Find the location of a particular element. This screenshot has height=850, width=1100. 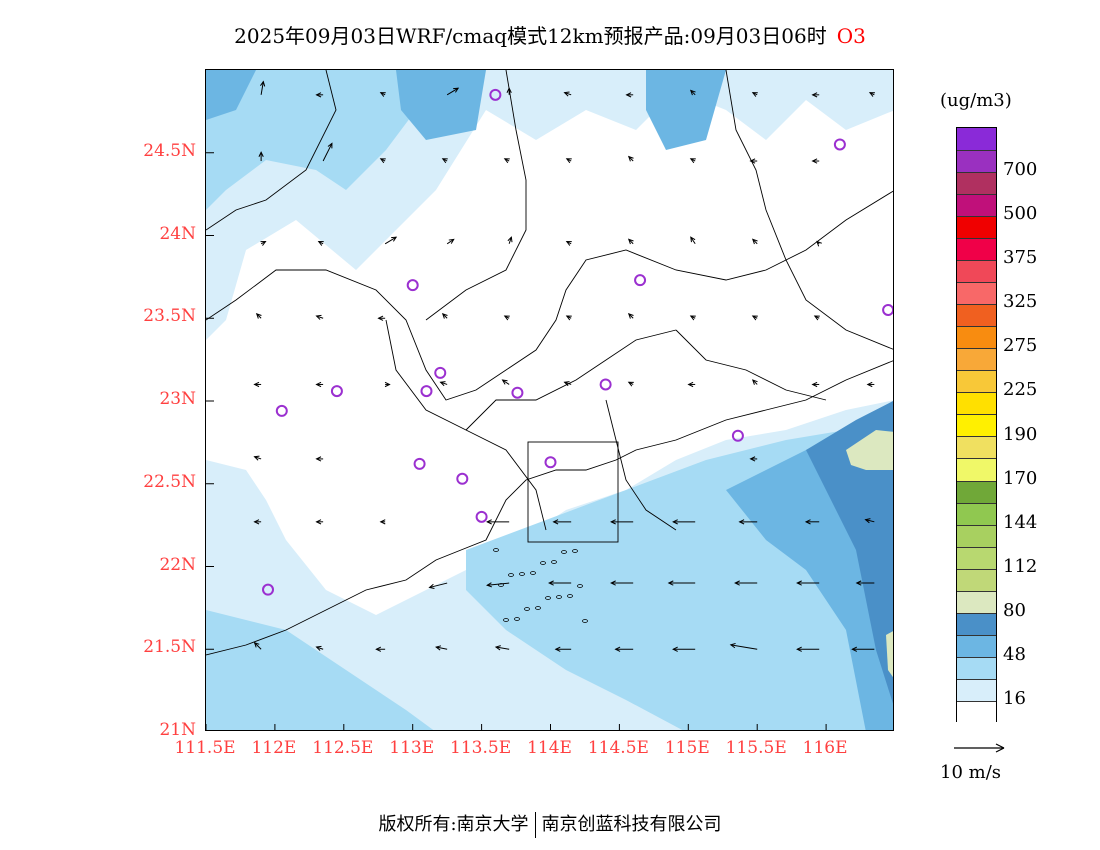

y-tick-label: 22N is located at coordinates (177, 564).